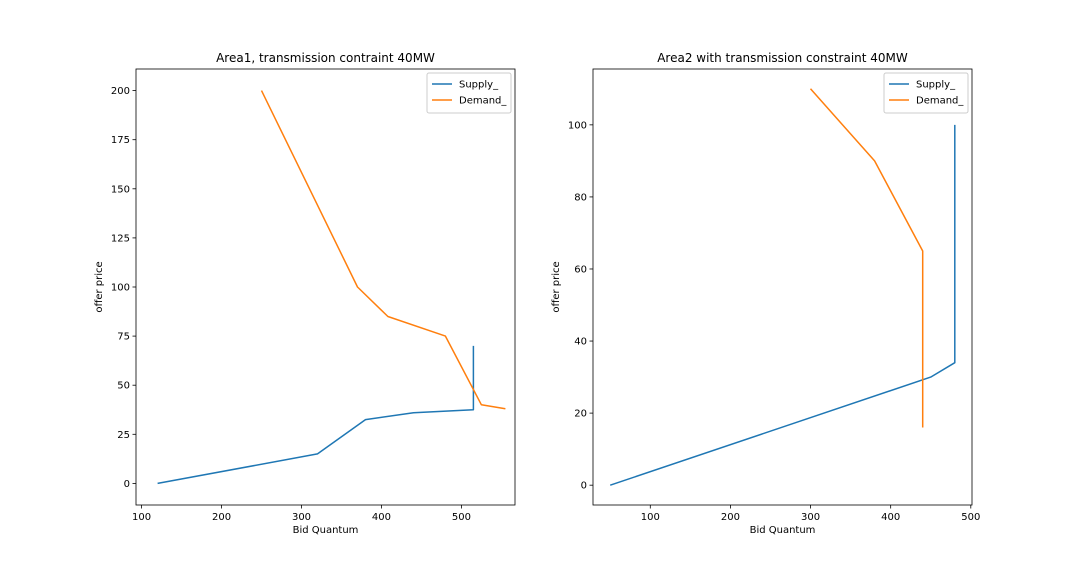  What do you see at coordinates (580, 197) in the screenshot?
I see `y-tick-label: 80` at bounding box center [580, 197].